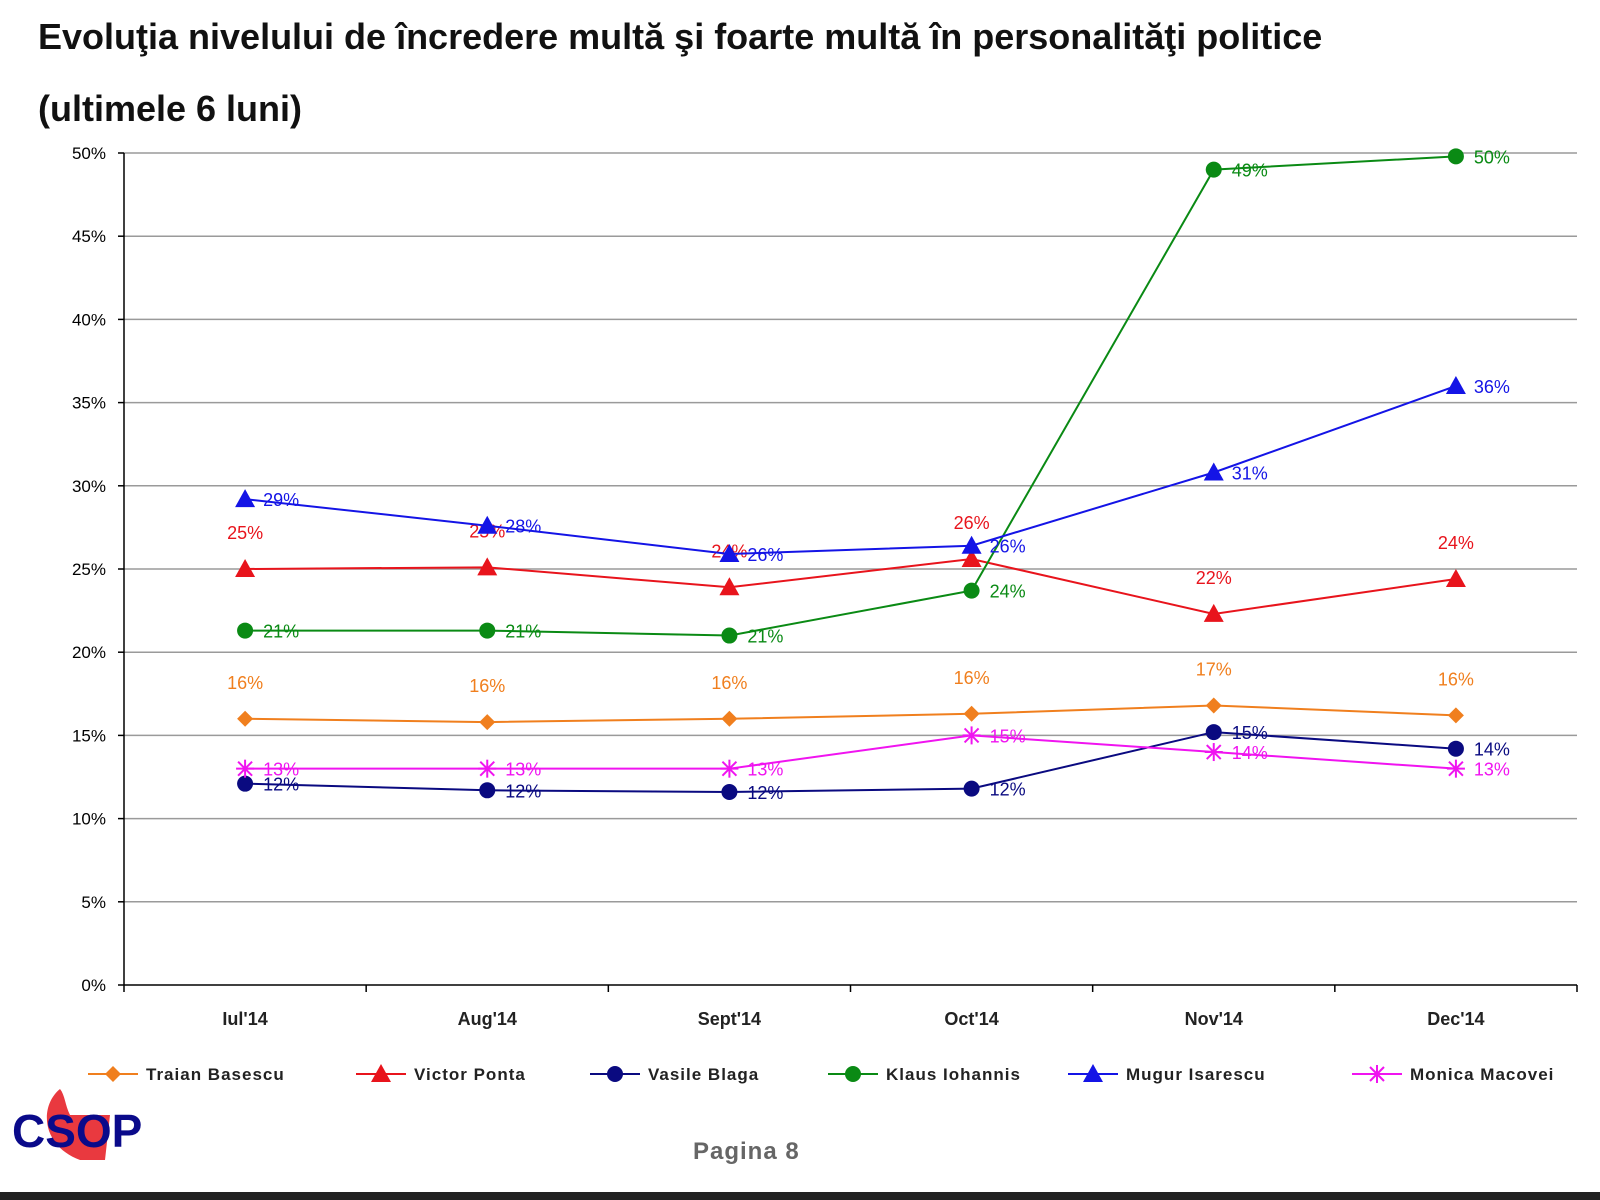 This screenshot has width=1600, height=1200. What do you see at coordinates (487, 1019) in the screenshot?
I see `x-tick-label: Aug'14` at bounding box center [487, 1019].